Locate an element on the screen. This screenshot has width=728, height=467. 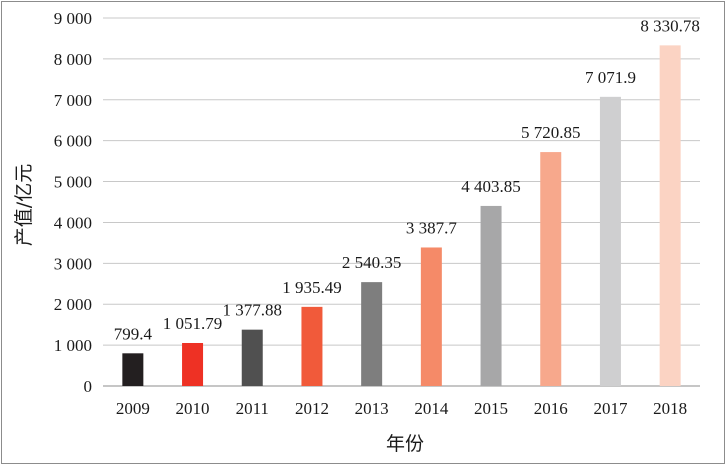
bar-2009 is located at coordinates (133, 369).